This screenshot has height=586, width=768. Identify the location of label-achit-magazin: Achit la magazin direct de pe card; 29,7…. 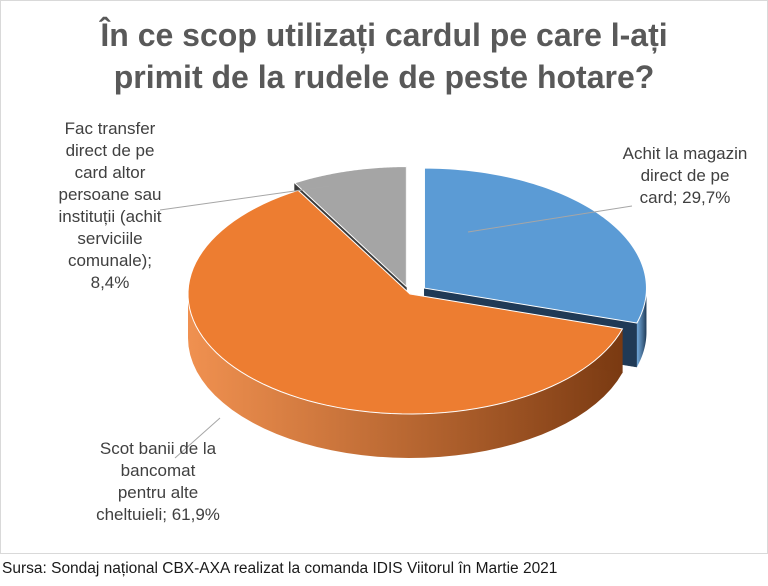
(685, 175).